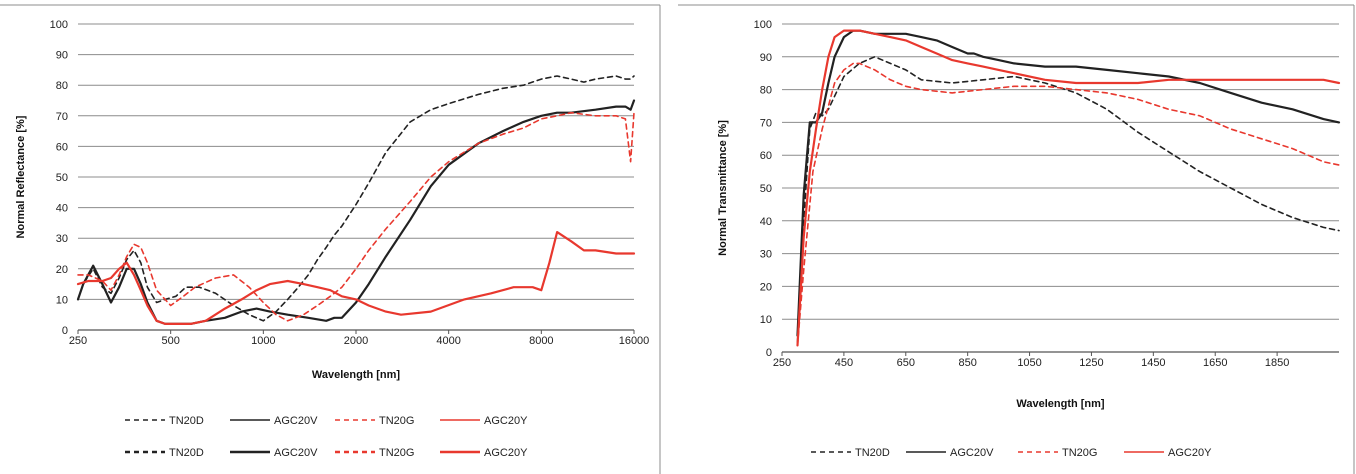 This screenshot has height=474, width=1356. What do you see at coordinates (723, 188) in the screenshot?
I see `y-axis-title: Normal Transmittance [%]` at bounding box center [723, 188].